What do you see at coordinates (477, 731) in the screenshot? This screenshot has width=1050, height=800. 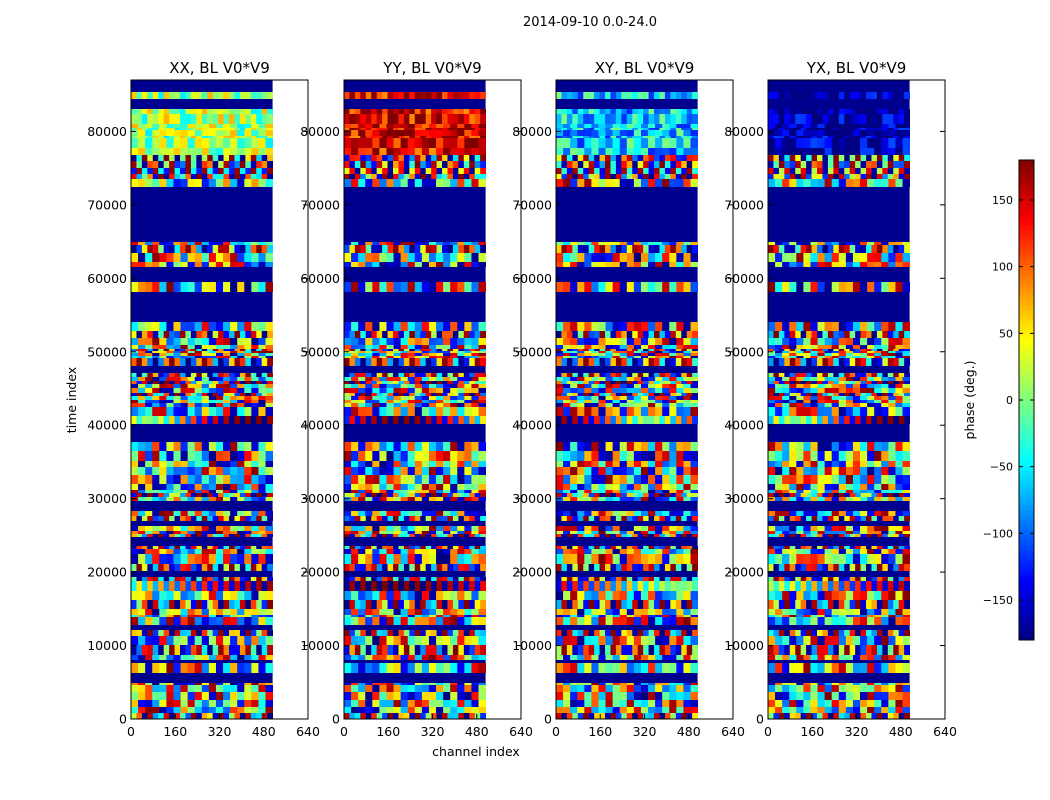 I see `x-tick-label: 480` at bounding box center [477, 731].